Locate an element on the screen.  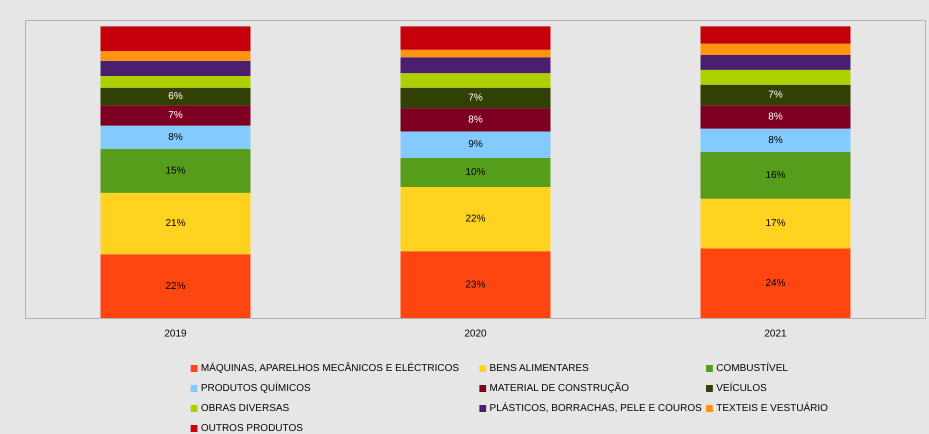
legend-label: PLÁSTICOS, BORRACHAS, PELE E COUROS is located at coordinates (596, 408).